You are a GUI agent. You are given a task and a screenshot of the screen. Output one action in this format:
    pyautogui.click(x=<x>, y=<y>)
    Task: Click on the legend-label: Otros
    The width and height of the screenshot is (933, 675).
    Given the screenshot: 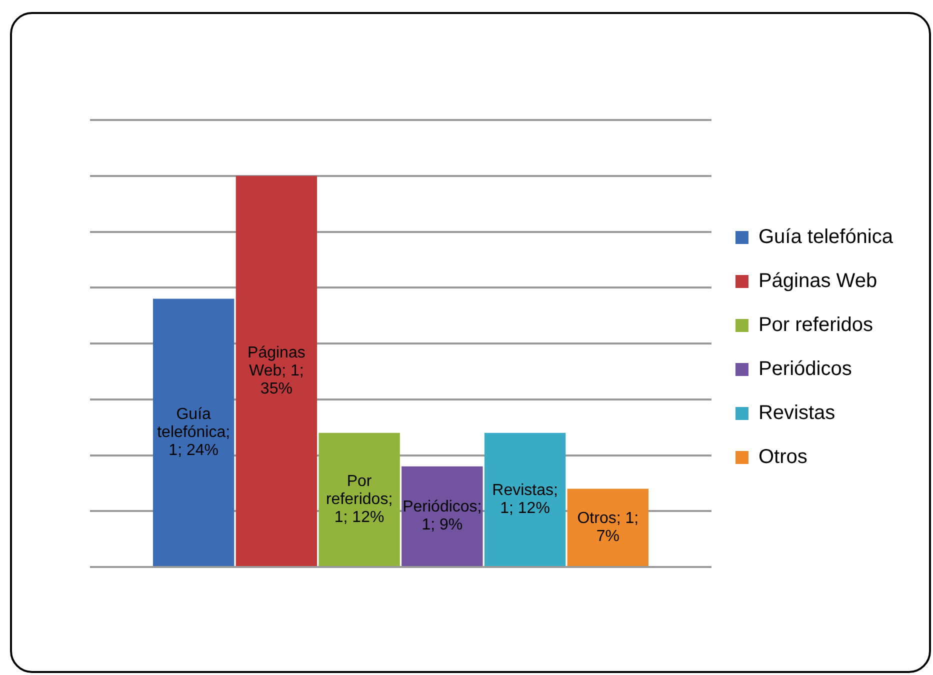 What is the action you would take?
    pyautogui.click(x=783, y=457)
    